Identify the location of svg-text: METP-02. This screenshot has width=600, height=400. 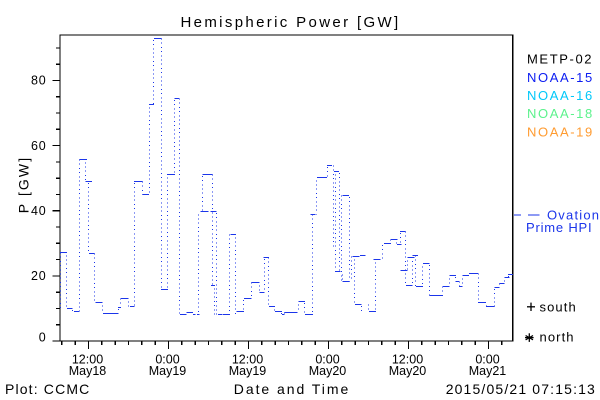
(560, 59).